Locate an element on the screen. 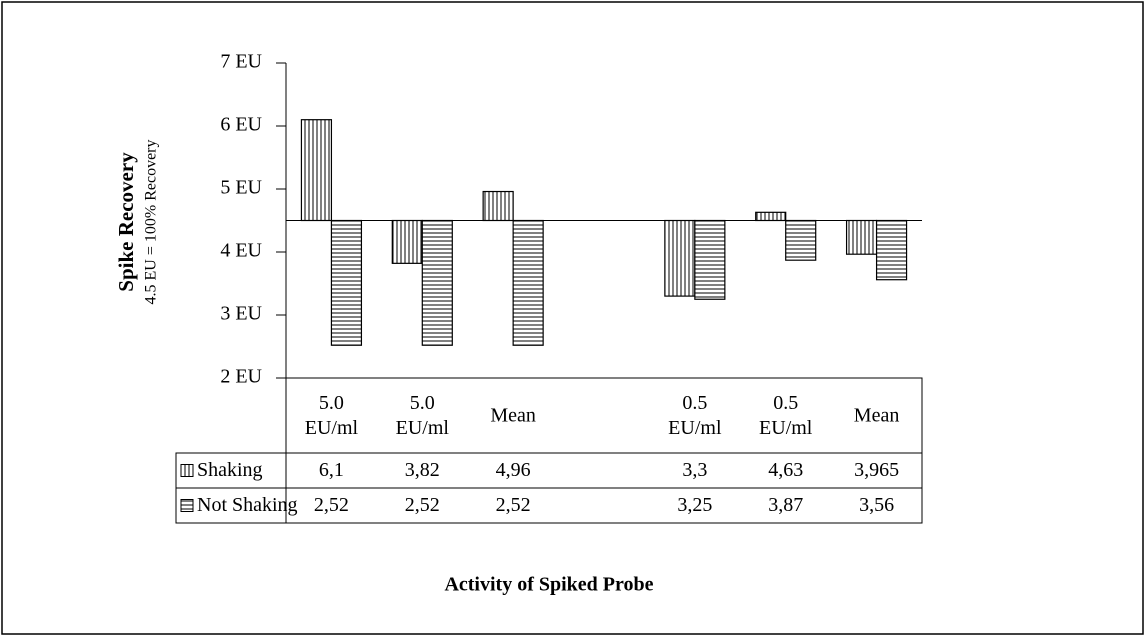 The image size is (1146, 637). y-tick-label: 2 EU is located at coordinates (241, 377).